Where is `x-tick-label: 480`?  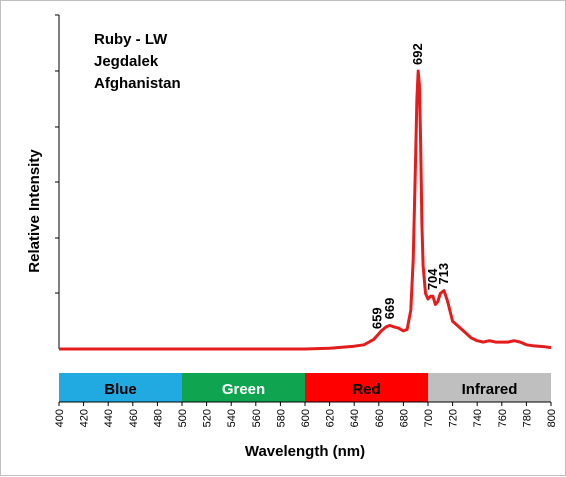
x-tick-label: 480 is located at coordinates (158, 418).